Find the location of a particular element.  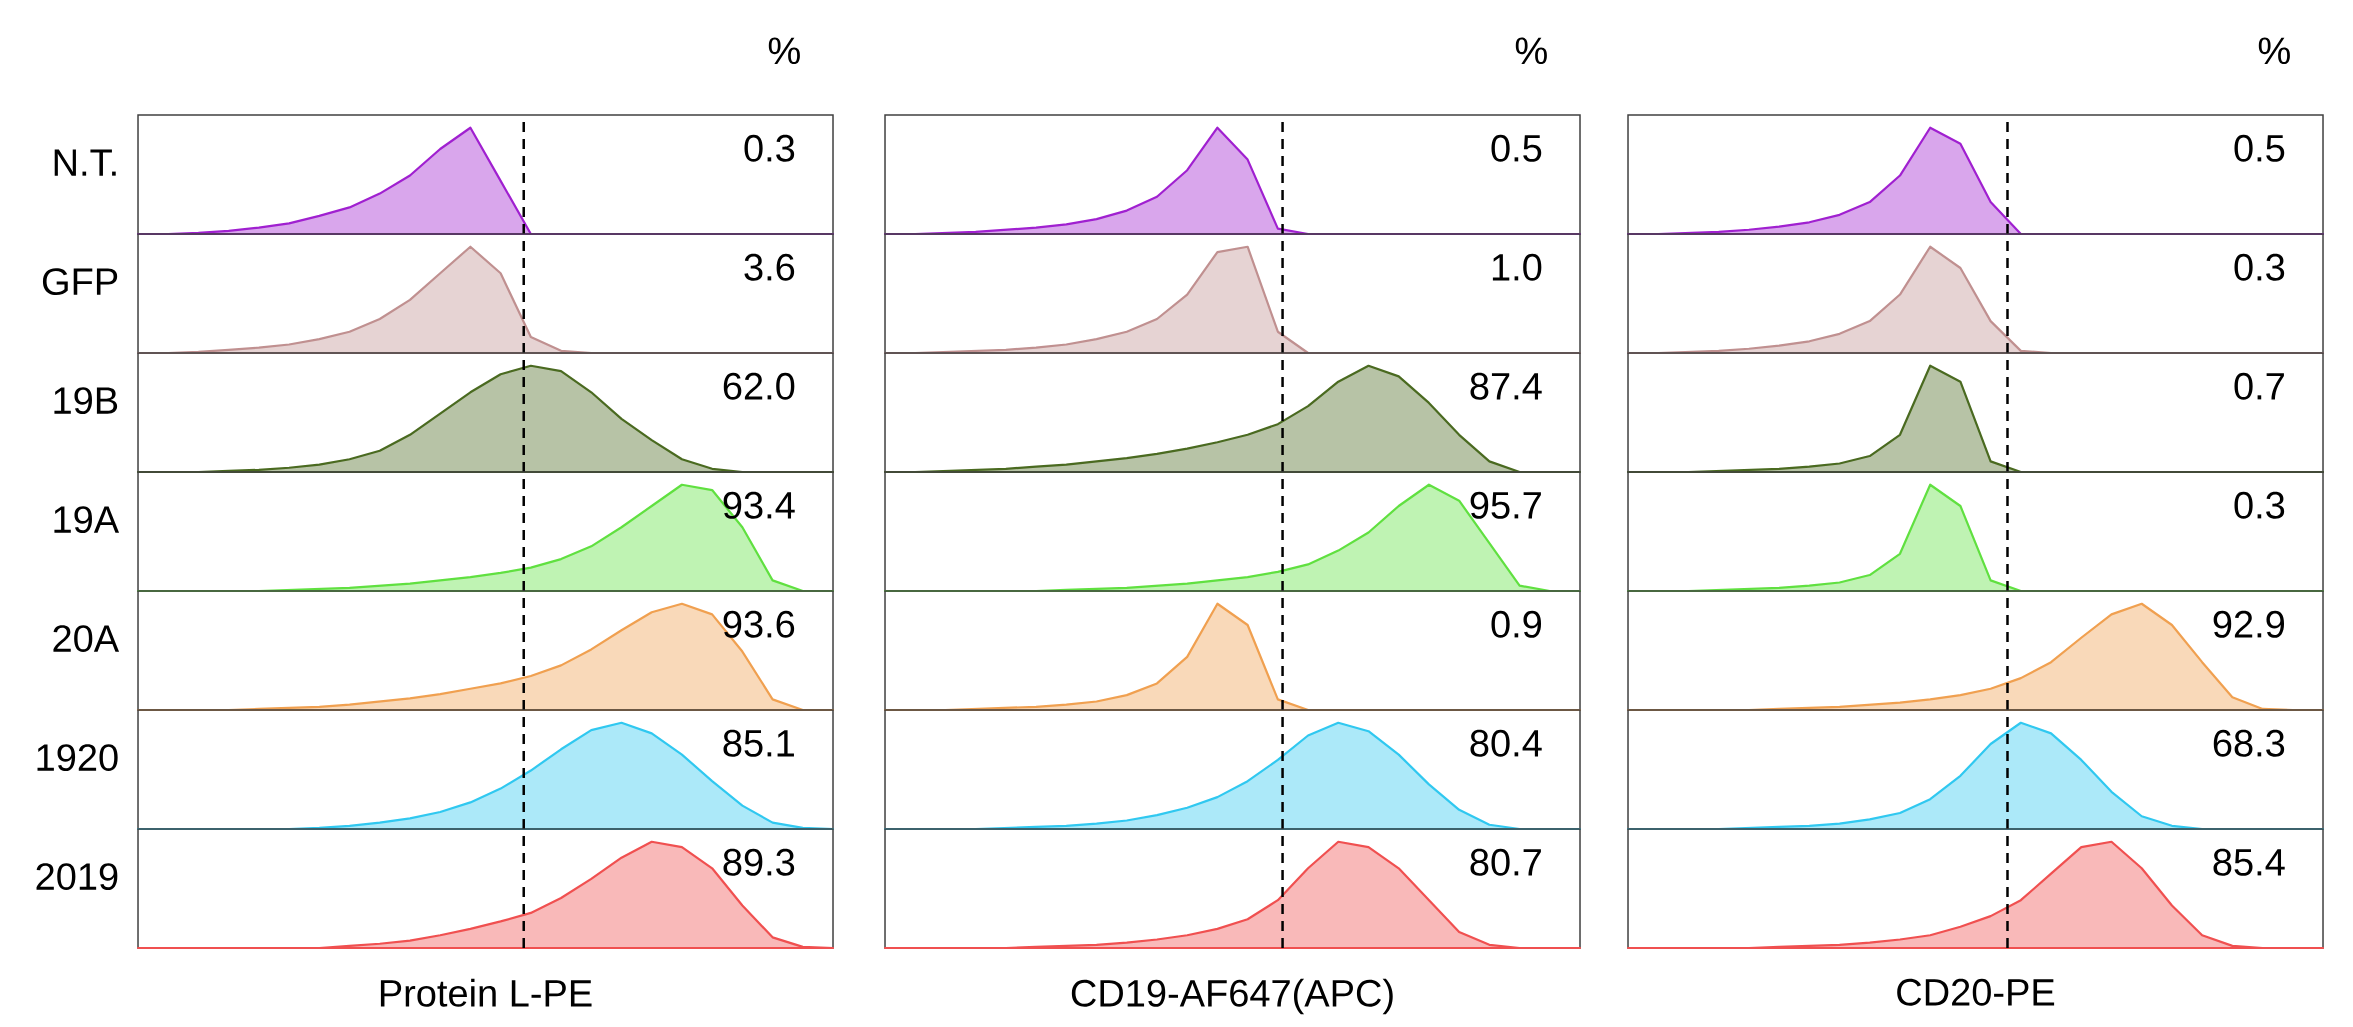

annotation: 3.6 is located at coordinates (769, 267).